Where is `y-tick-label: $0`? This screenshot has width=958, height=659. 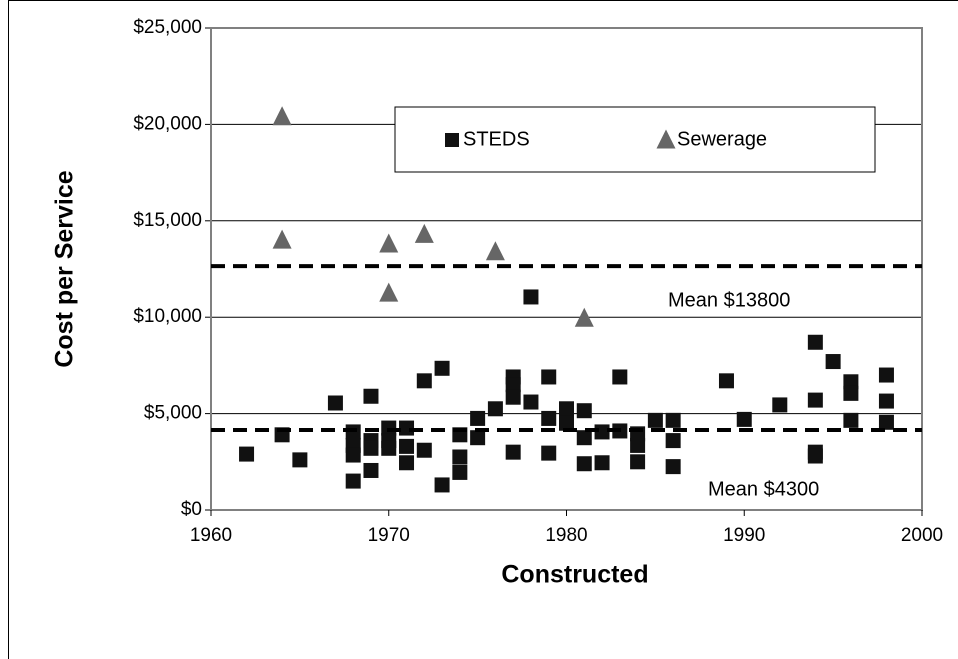
y-tick-label: $0 is located at coordinates (191, 509).